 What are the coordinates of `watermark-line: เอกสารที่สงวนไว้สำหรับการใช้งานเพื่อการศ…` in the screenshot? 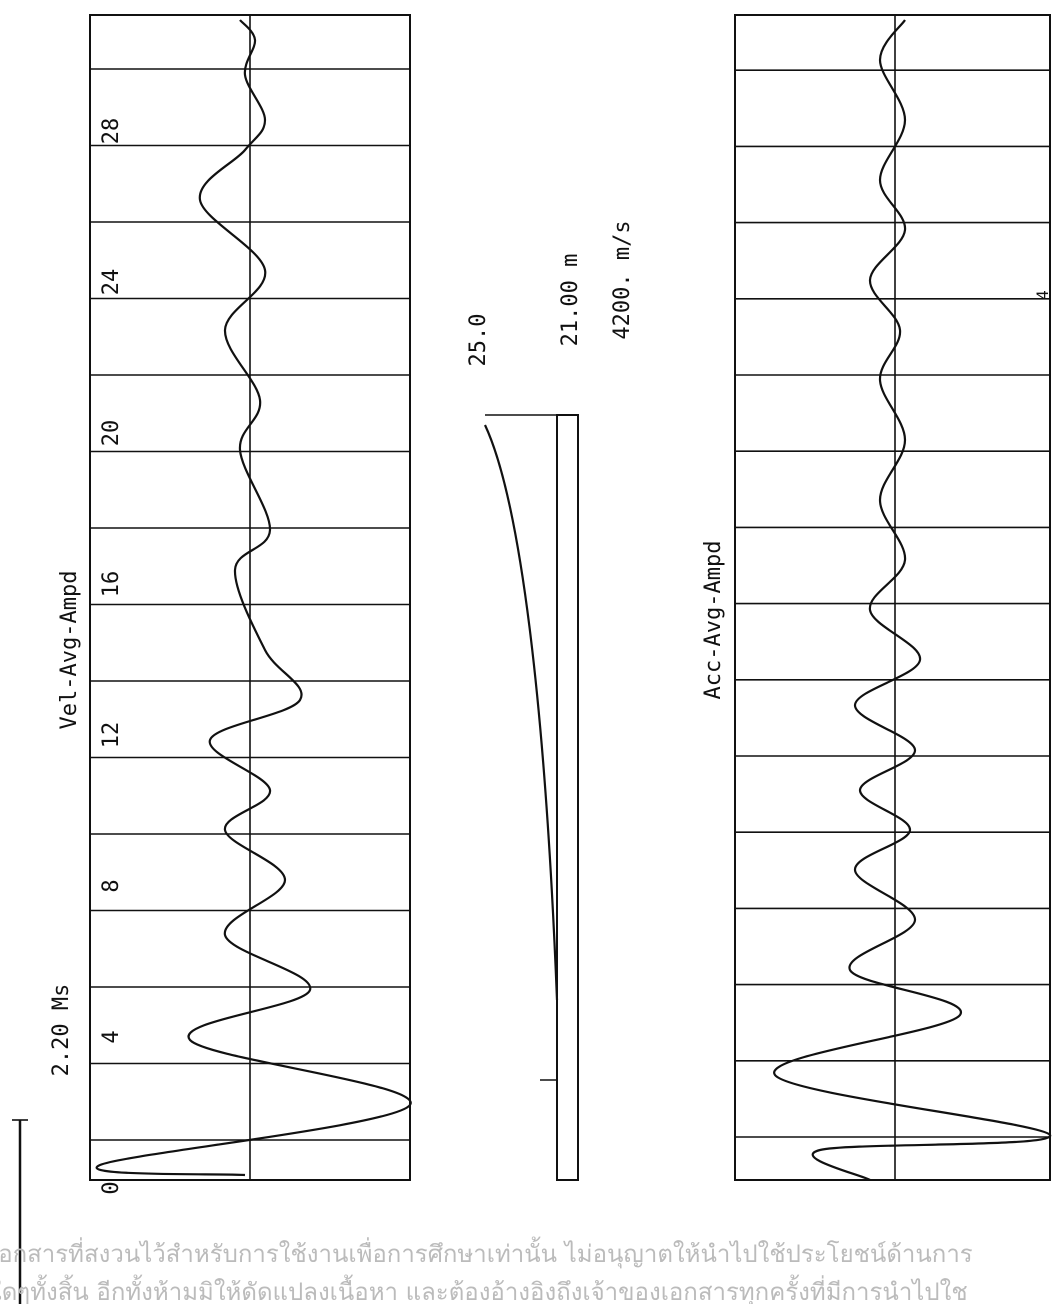 It's located at (486, 1252).